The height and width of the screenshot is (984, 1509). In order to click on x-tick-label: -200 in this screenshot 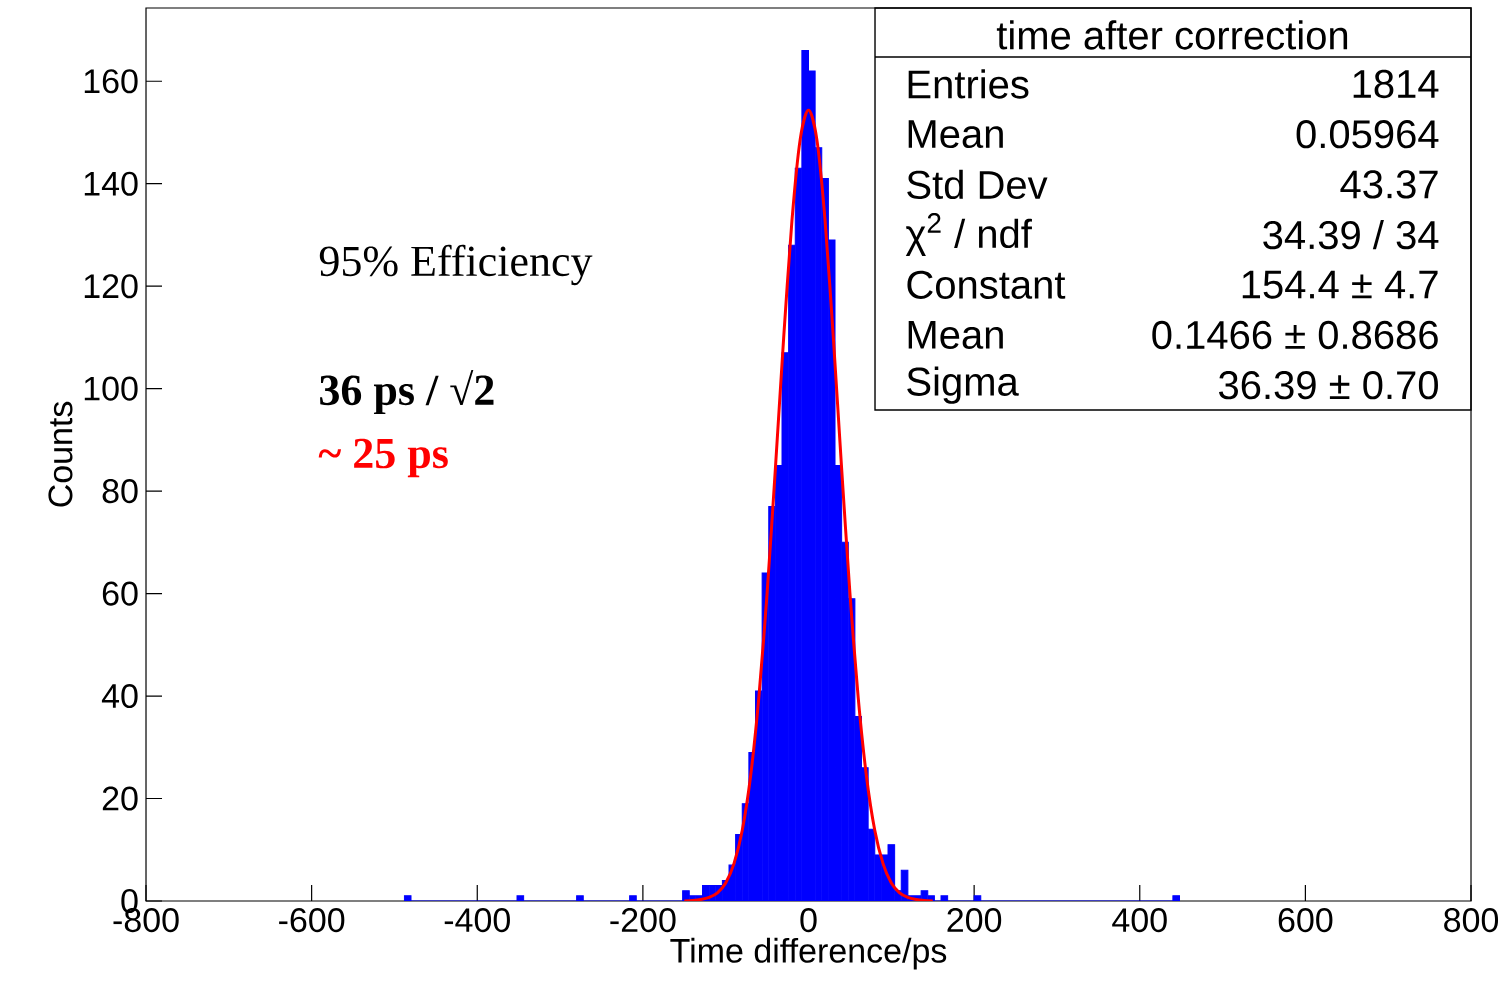, I will do `click(643, 920)`.